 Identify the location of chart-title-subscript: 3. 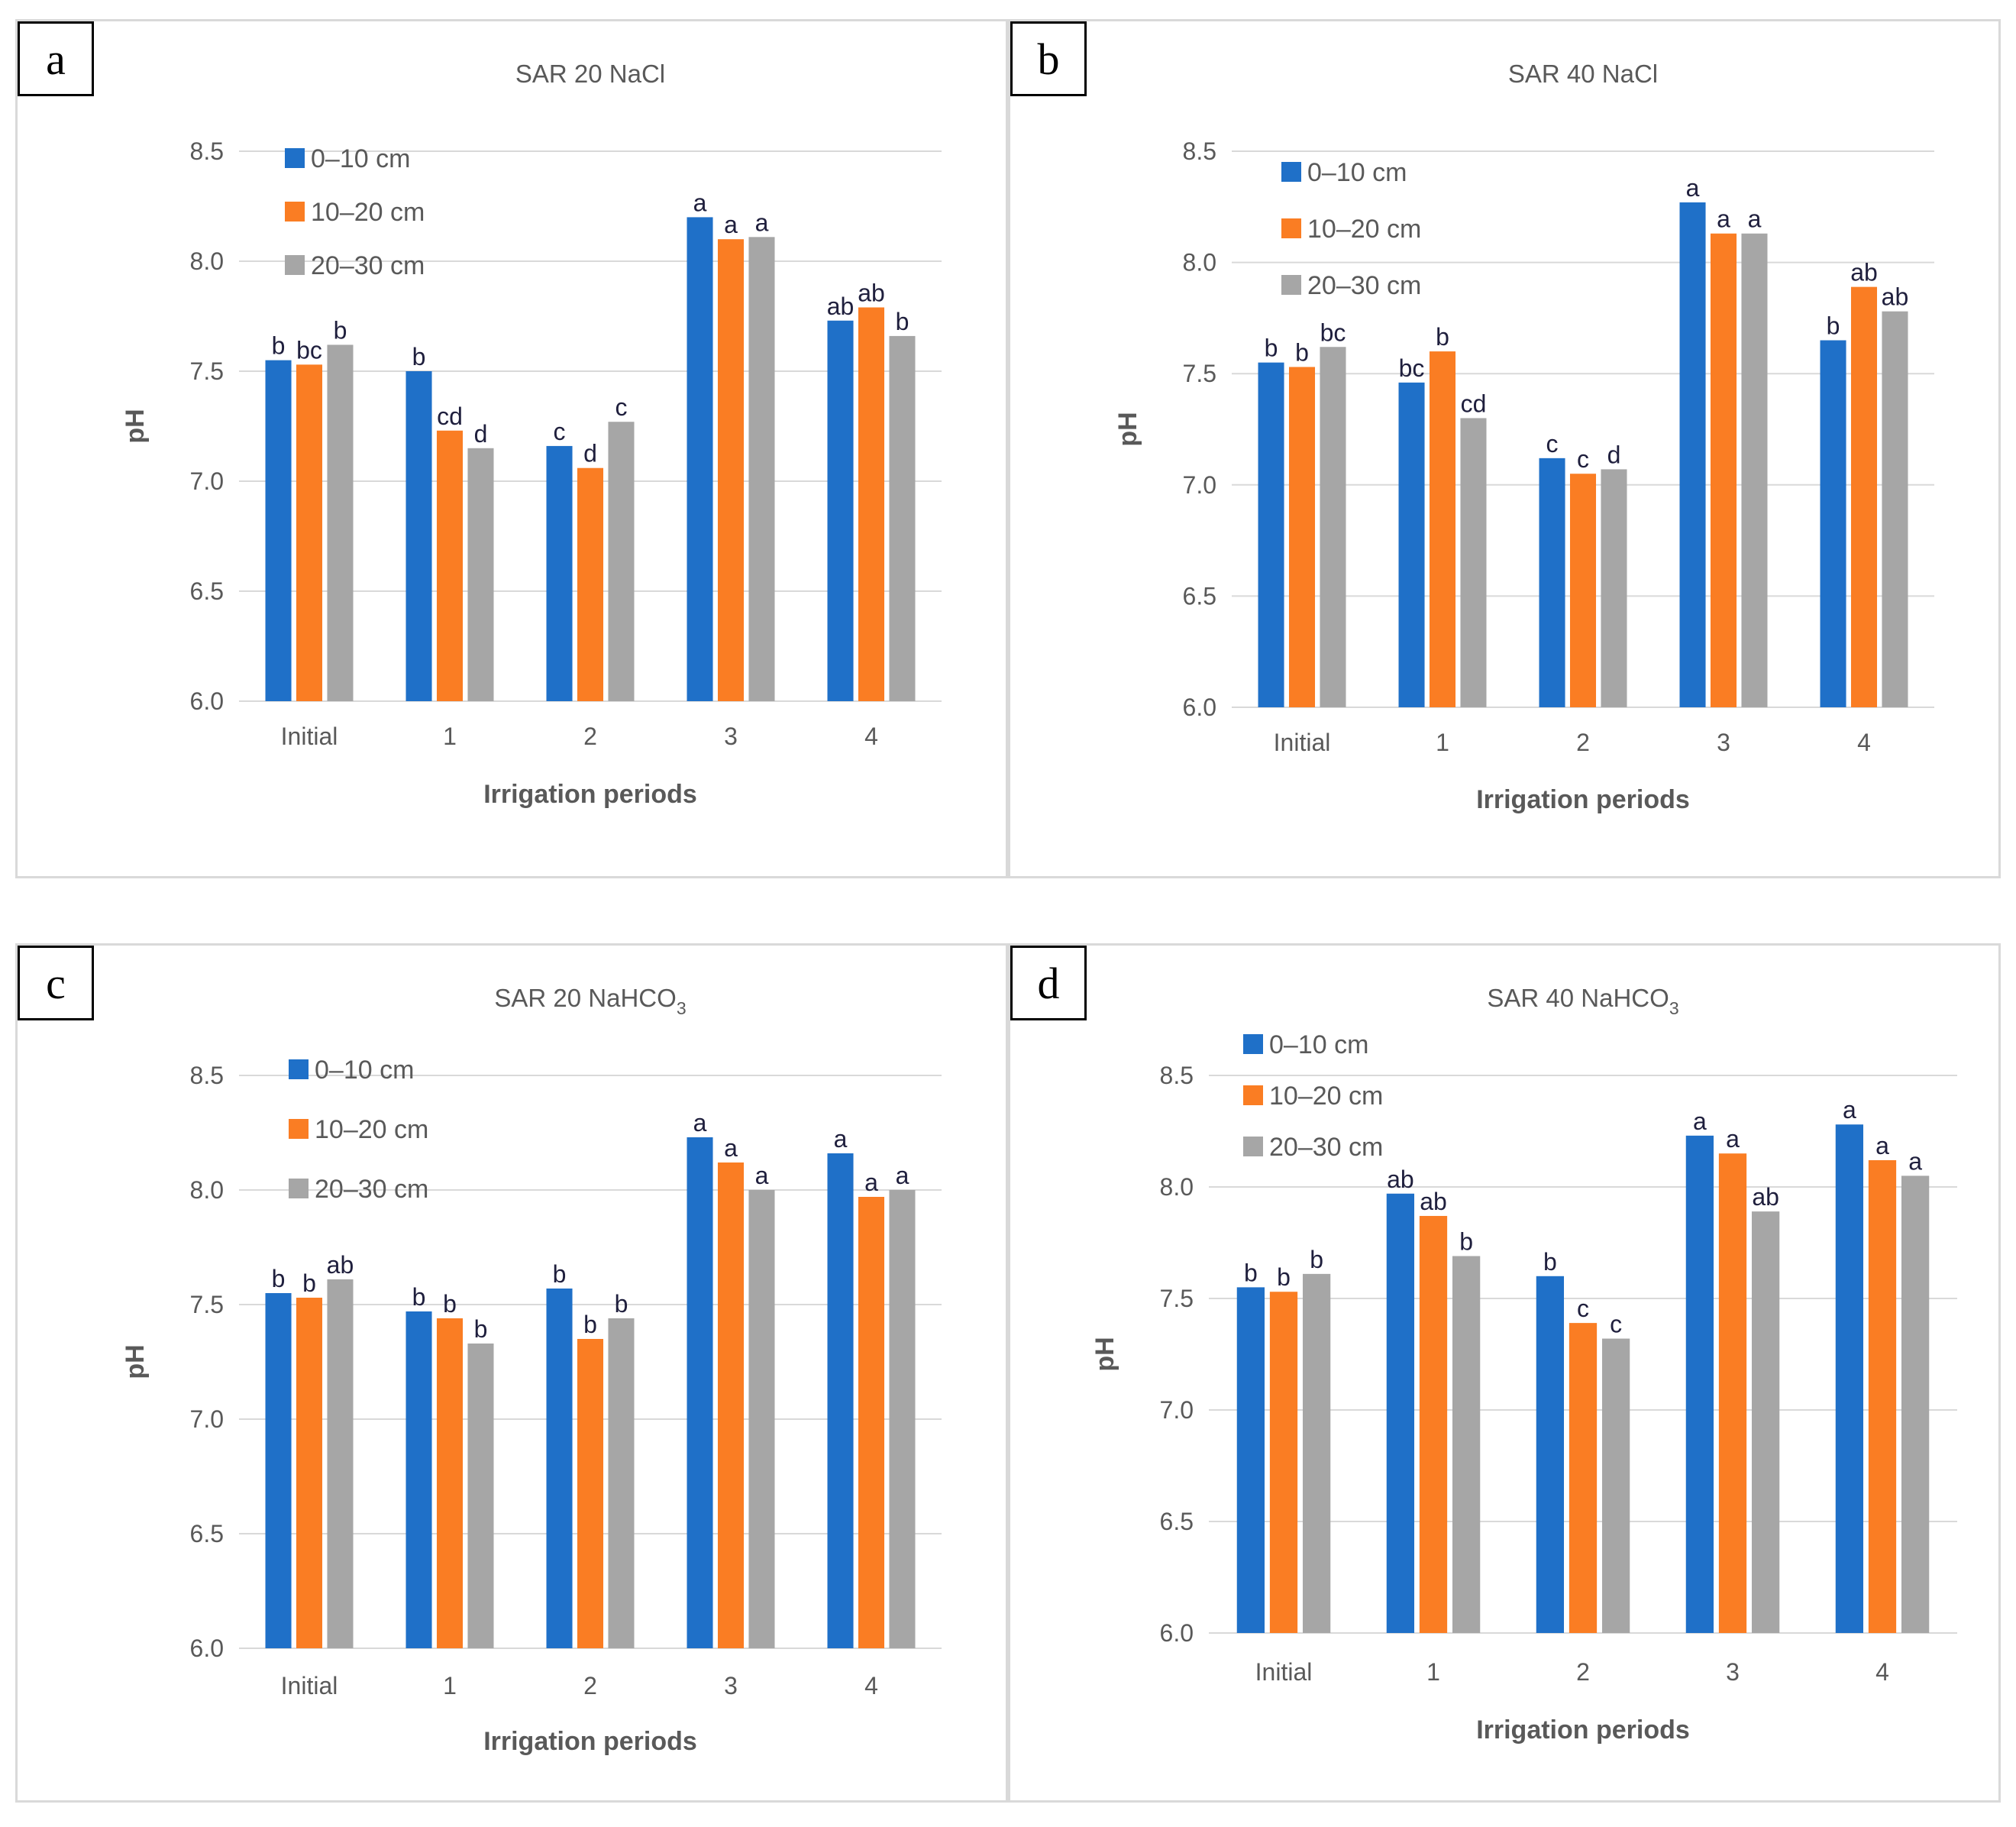
(1674, 1008).